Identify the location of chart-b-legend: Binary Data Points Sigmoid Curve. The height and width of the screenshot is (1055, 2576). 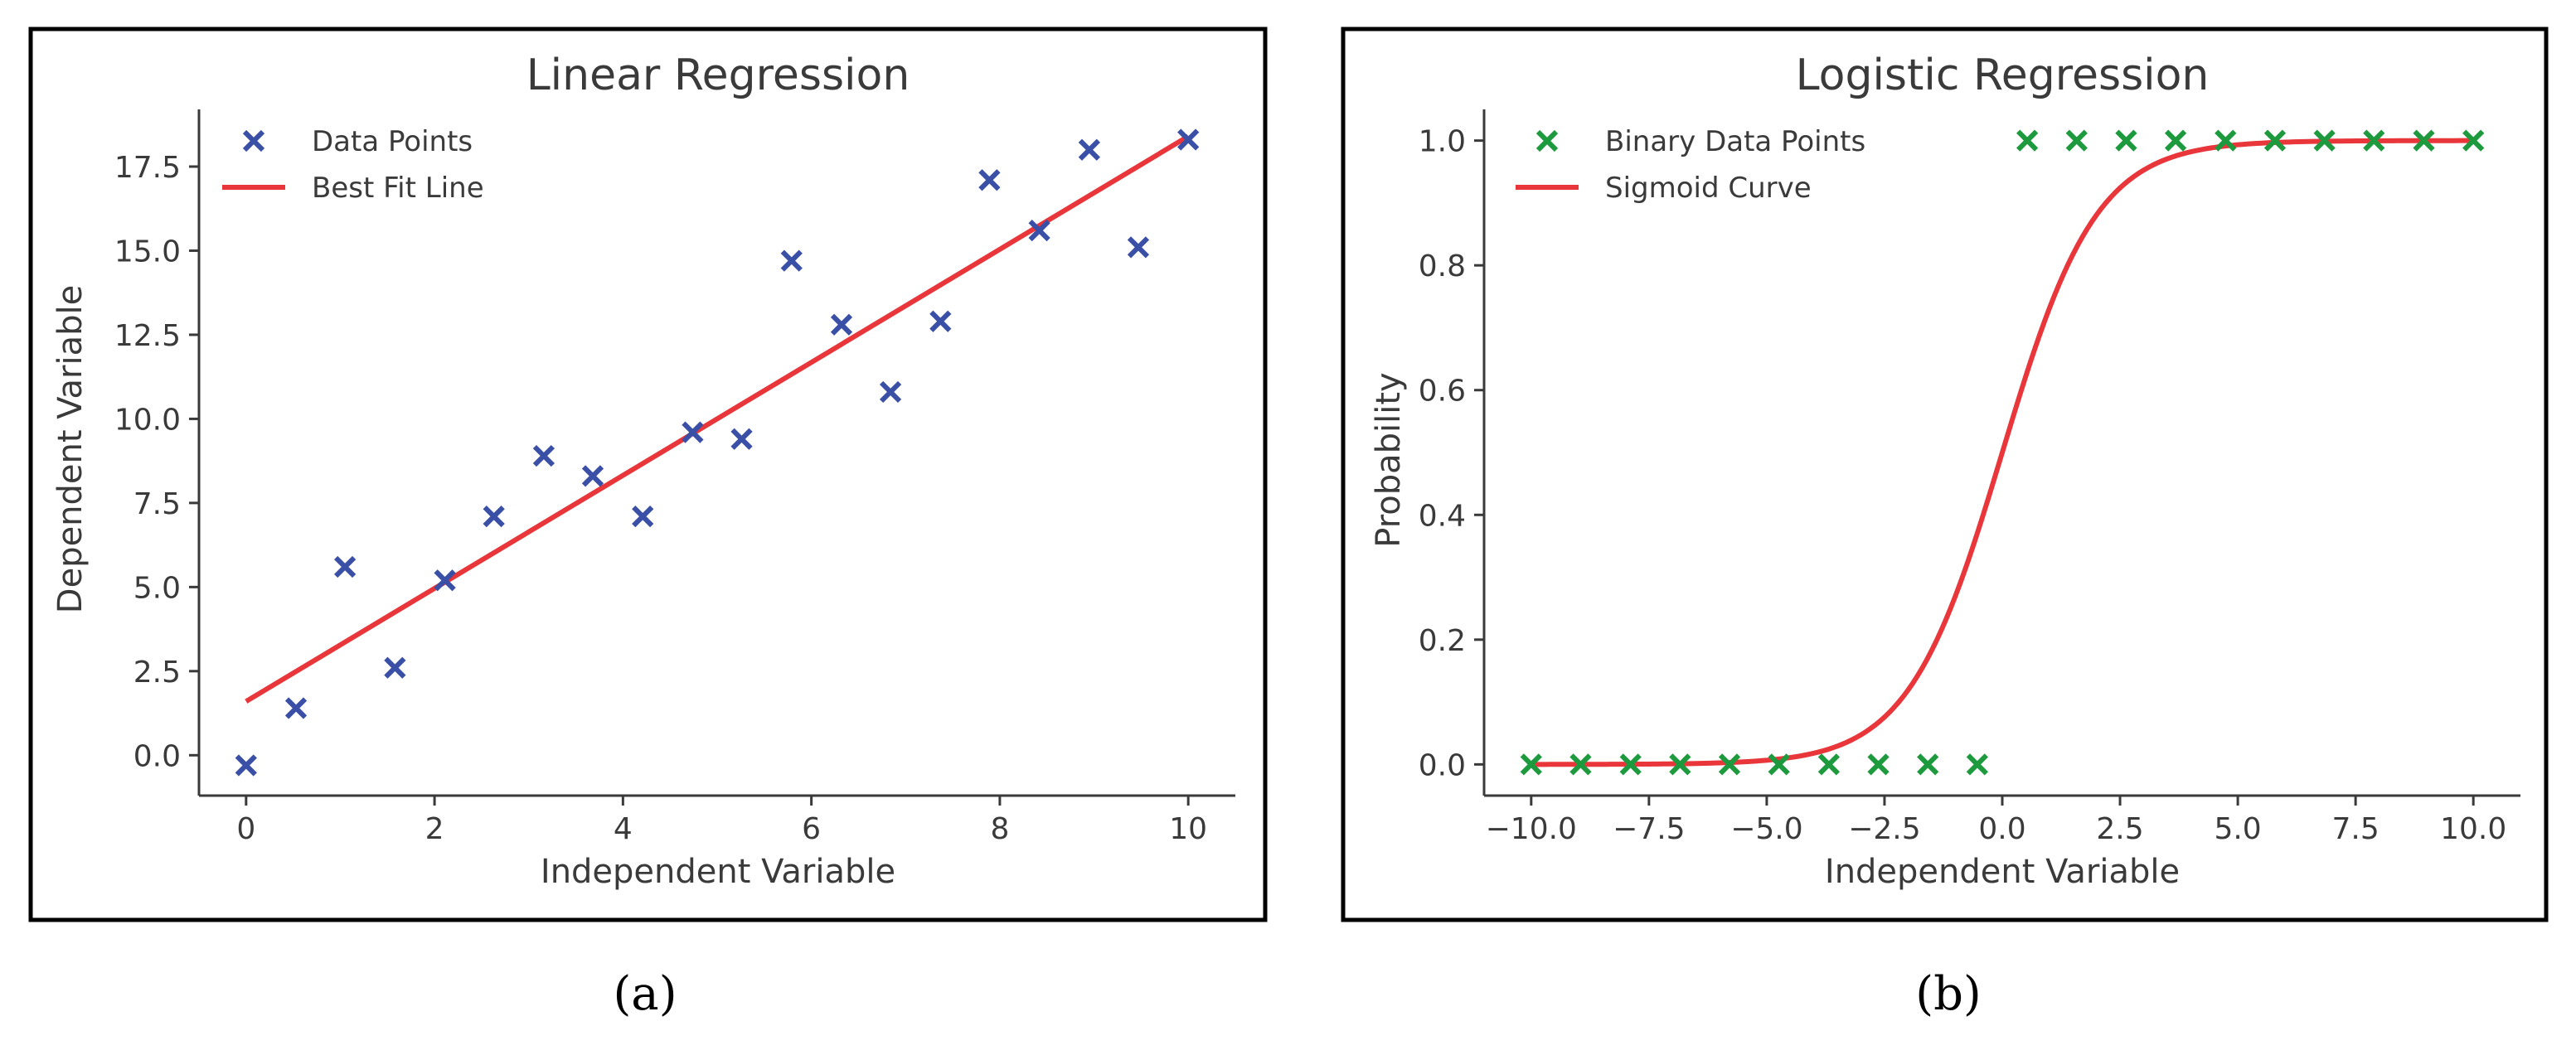
(1690, 165).